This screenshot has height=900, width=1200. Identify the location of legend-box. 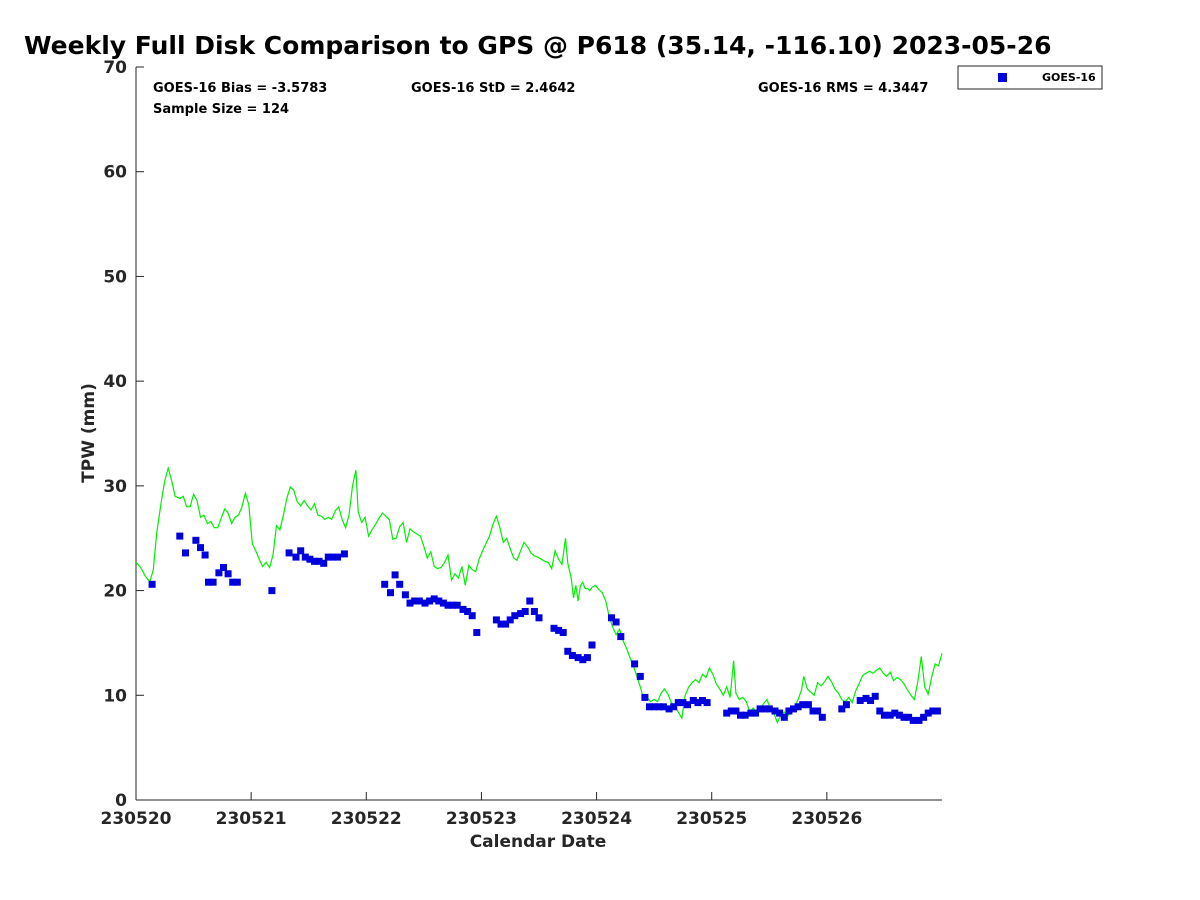
(1030, 77).